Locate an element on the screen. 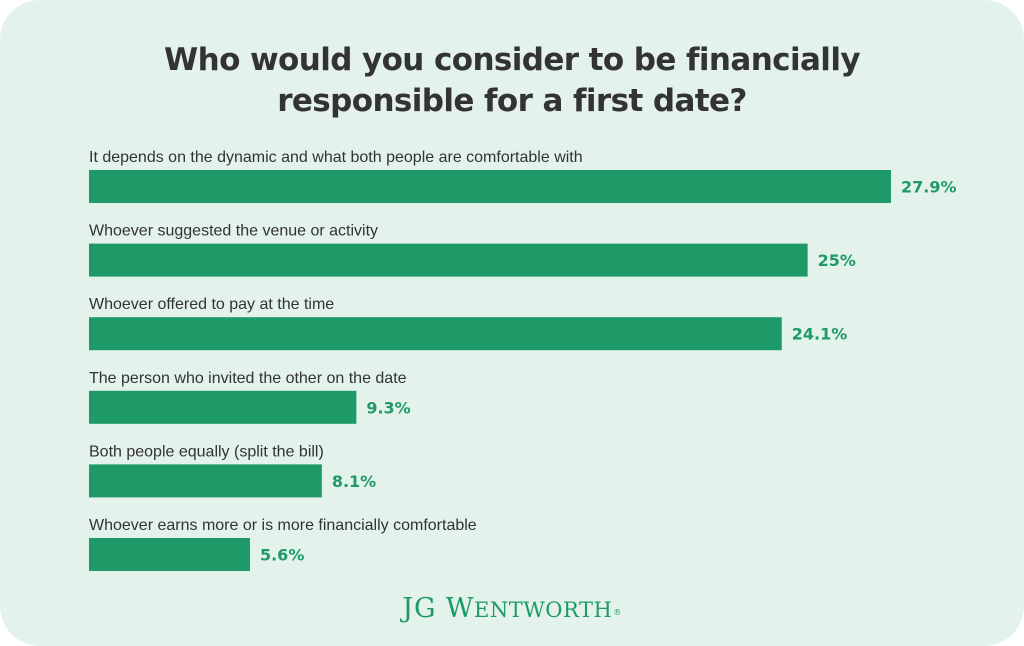 The width and height of the screenshot is (1024, 646). chart-title-line-2: responsible for a first date? is located at coordinates (512, 101).